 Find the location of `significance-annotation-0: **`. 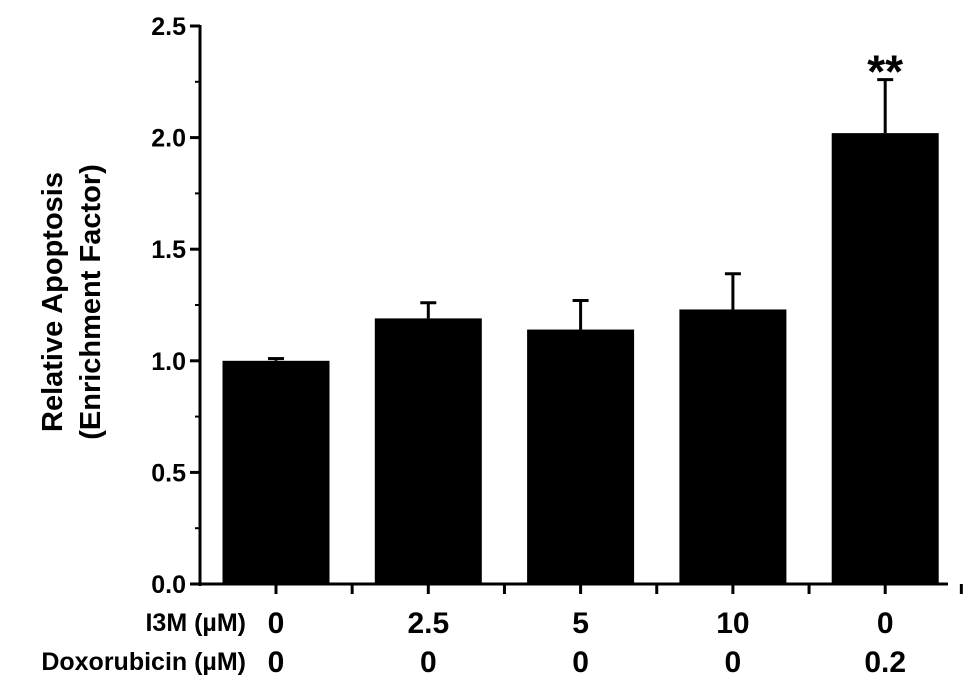

significance-annotation-0: ** is located at coordinates (885, 72).